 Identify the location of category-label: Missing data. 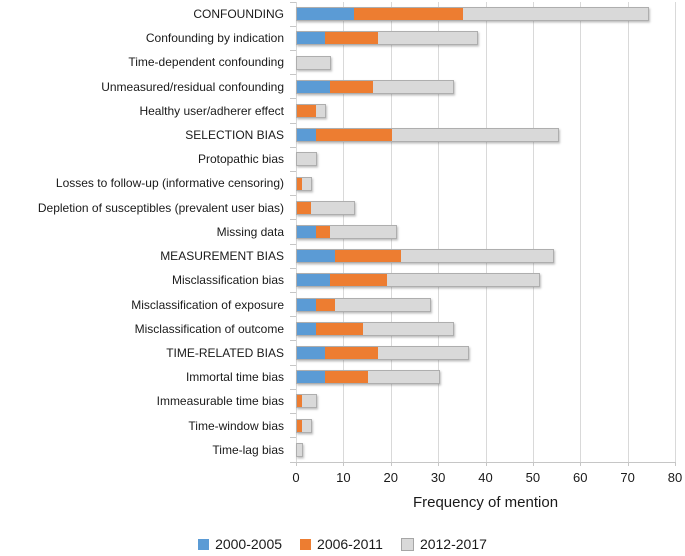
(250, 231).